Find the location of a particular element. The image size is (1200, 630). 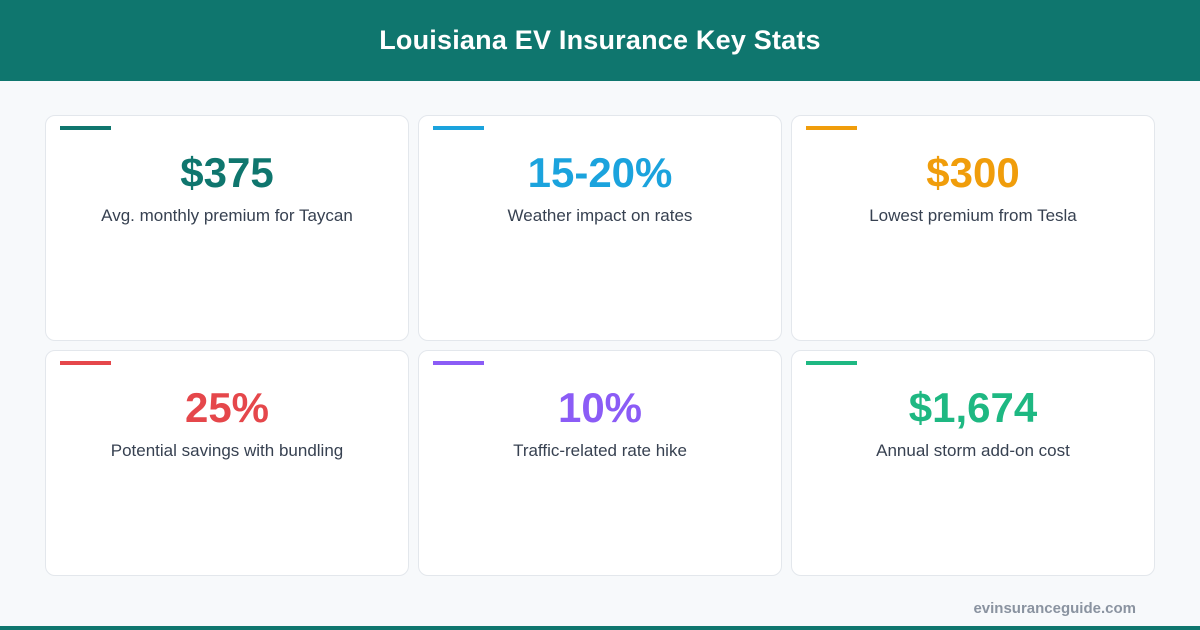

page-title: Louisiana EV Insurance Key Stats is located at coordinates (600, 40).